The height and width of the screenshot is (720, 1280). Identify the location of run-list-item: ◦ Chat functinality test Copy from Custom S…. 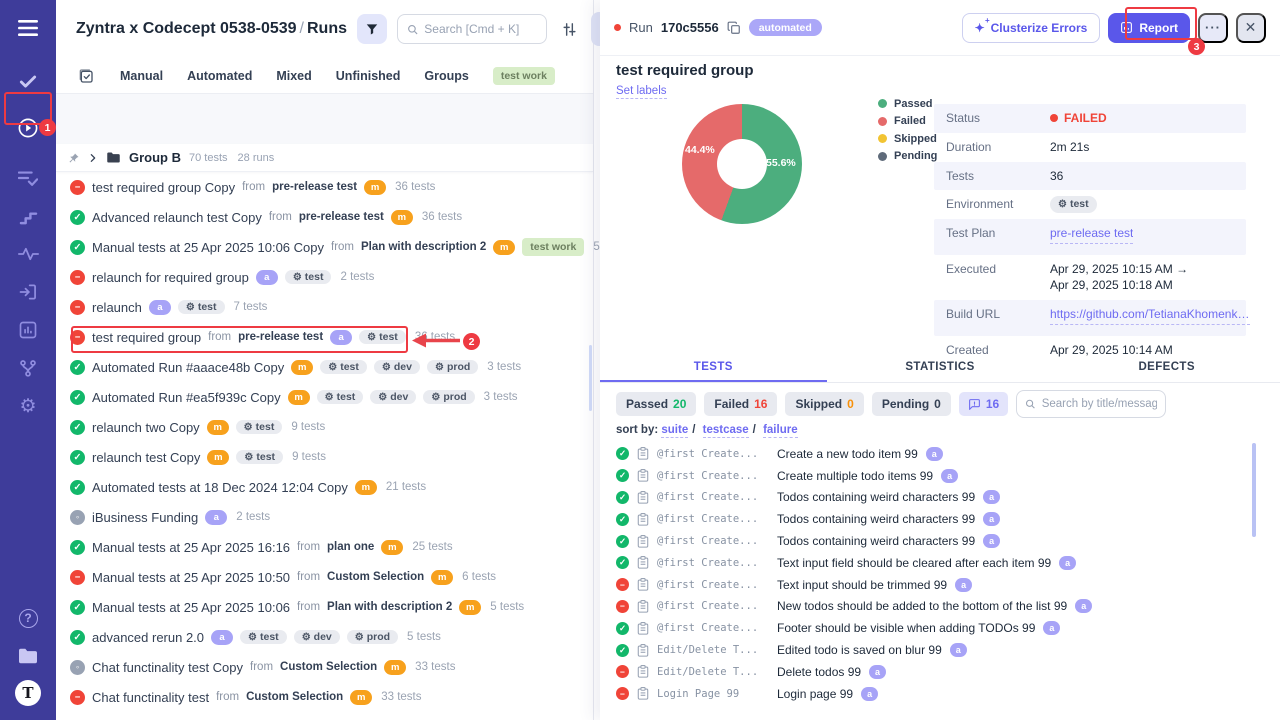
(324, 667).